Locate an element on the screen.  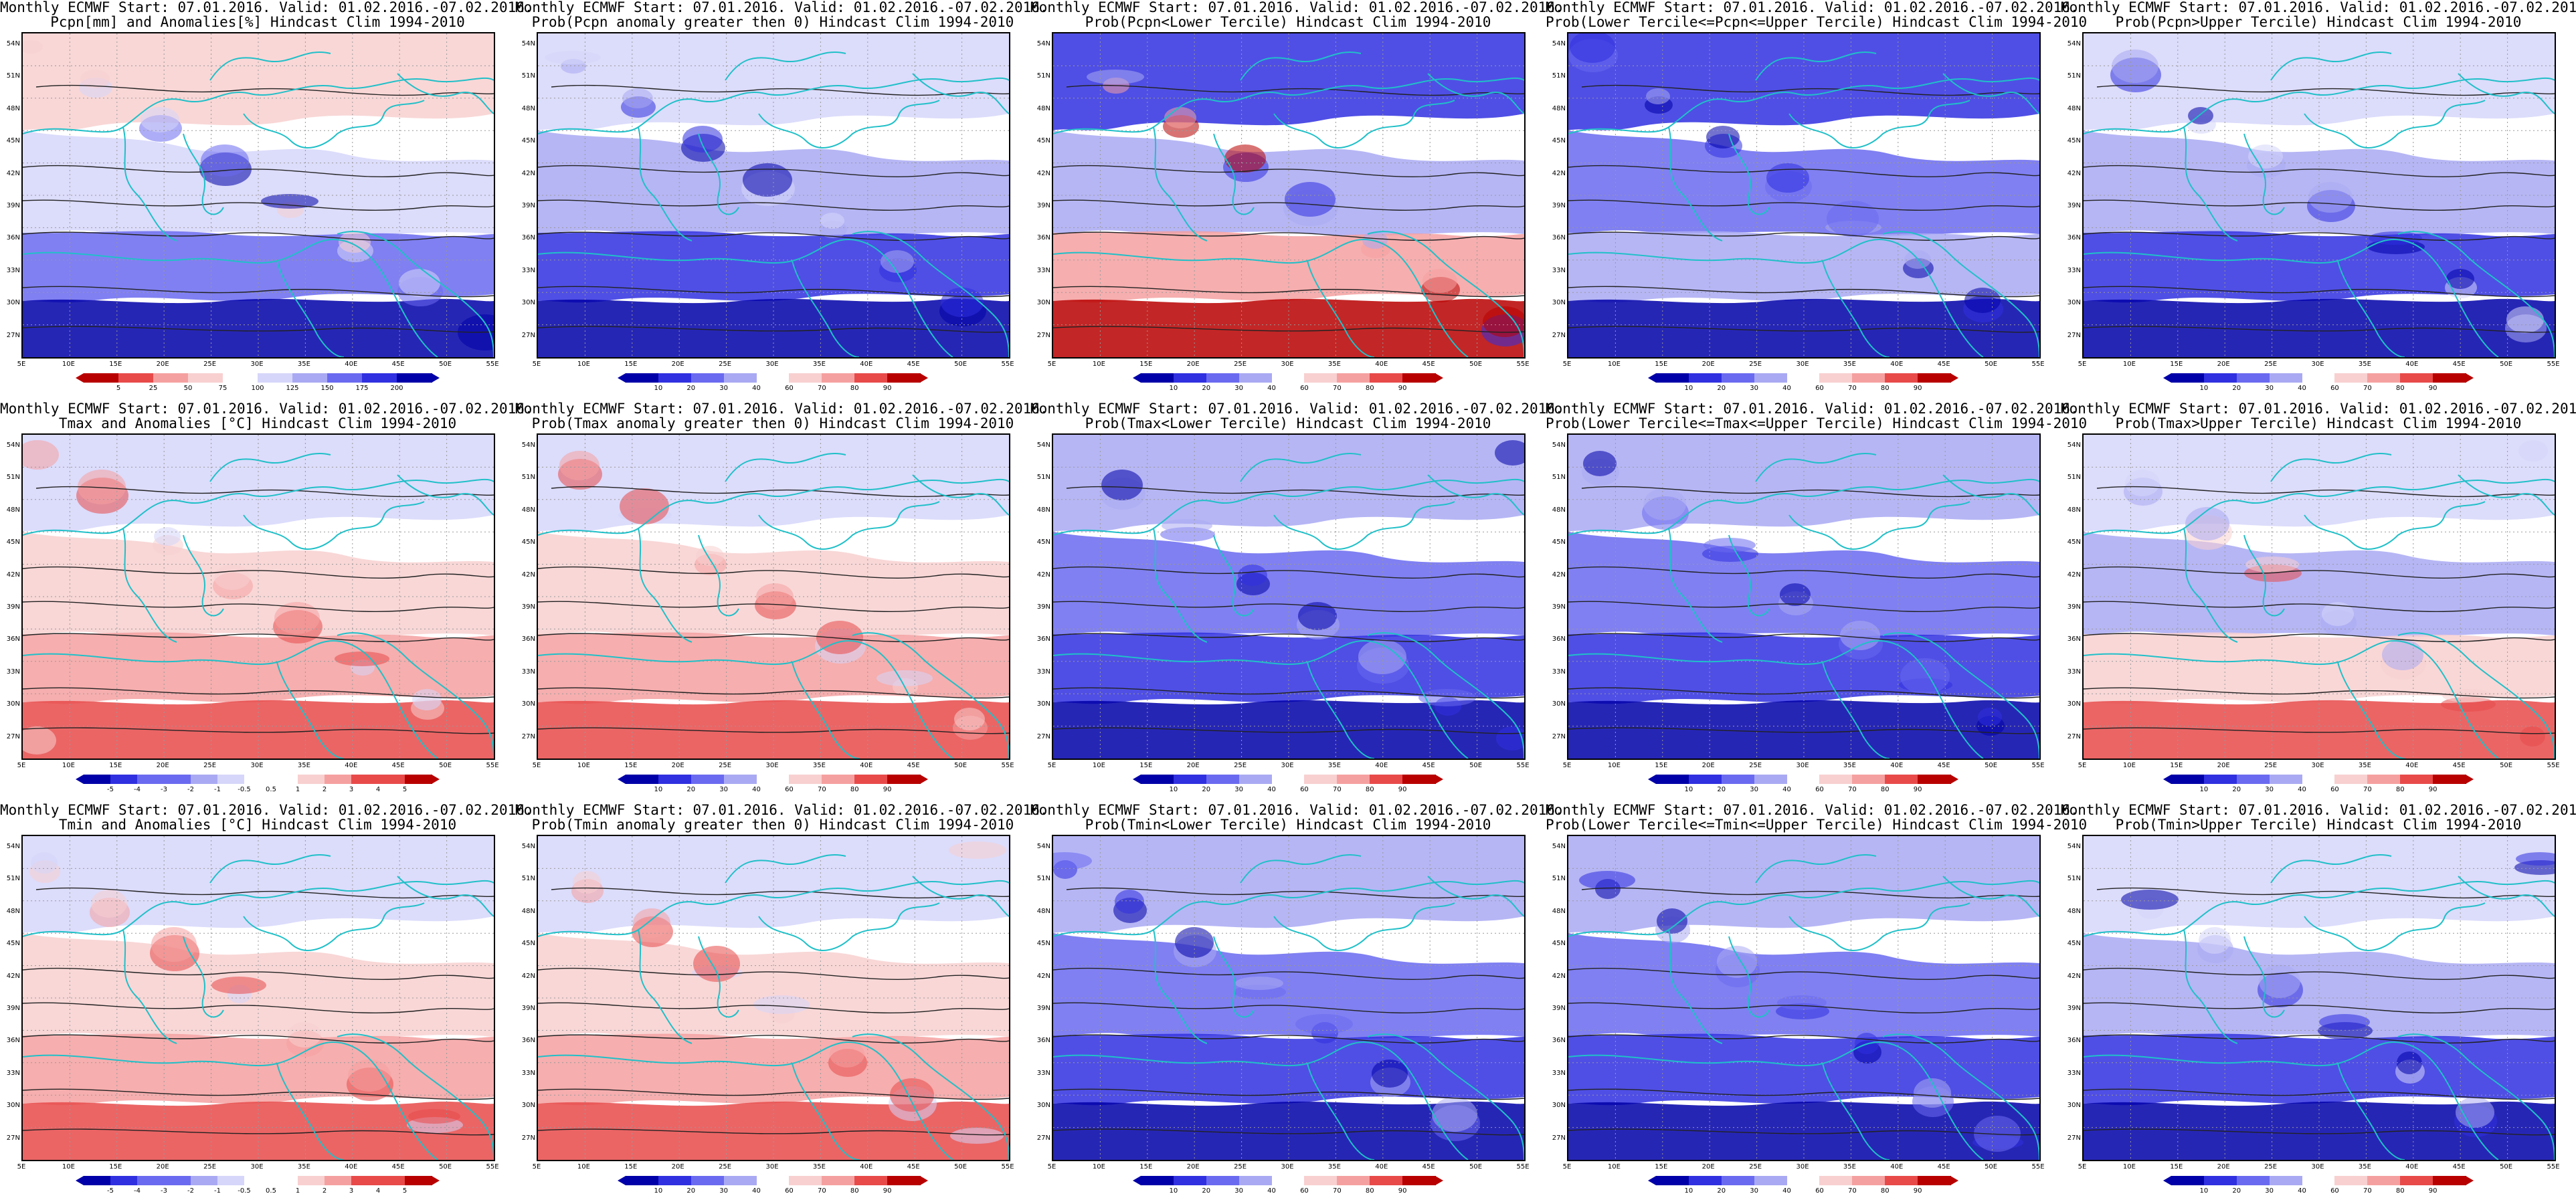
lon-label: 5E is located at coordinates (1051, 364).